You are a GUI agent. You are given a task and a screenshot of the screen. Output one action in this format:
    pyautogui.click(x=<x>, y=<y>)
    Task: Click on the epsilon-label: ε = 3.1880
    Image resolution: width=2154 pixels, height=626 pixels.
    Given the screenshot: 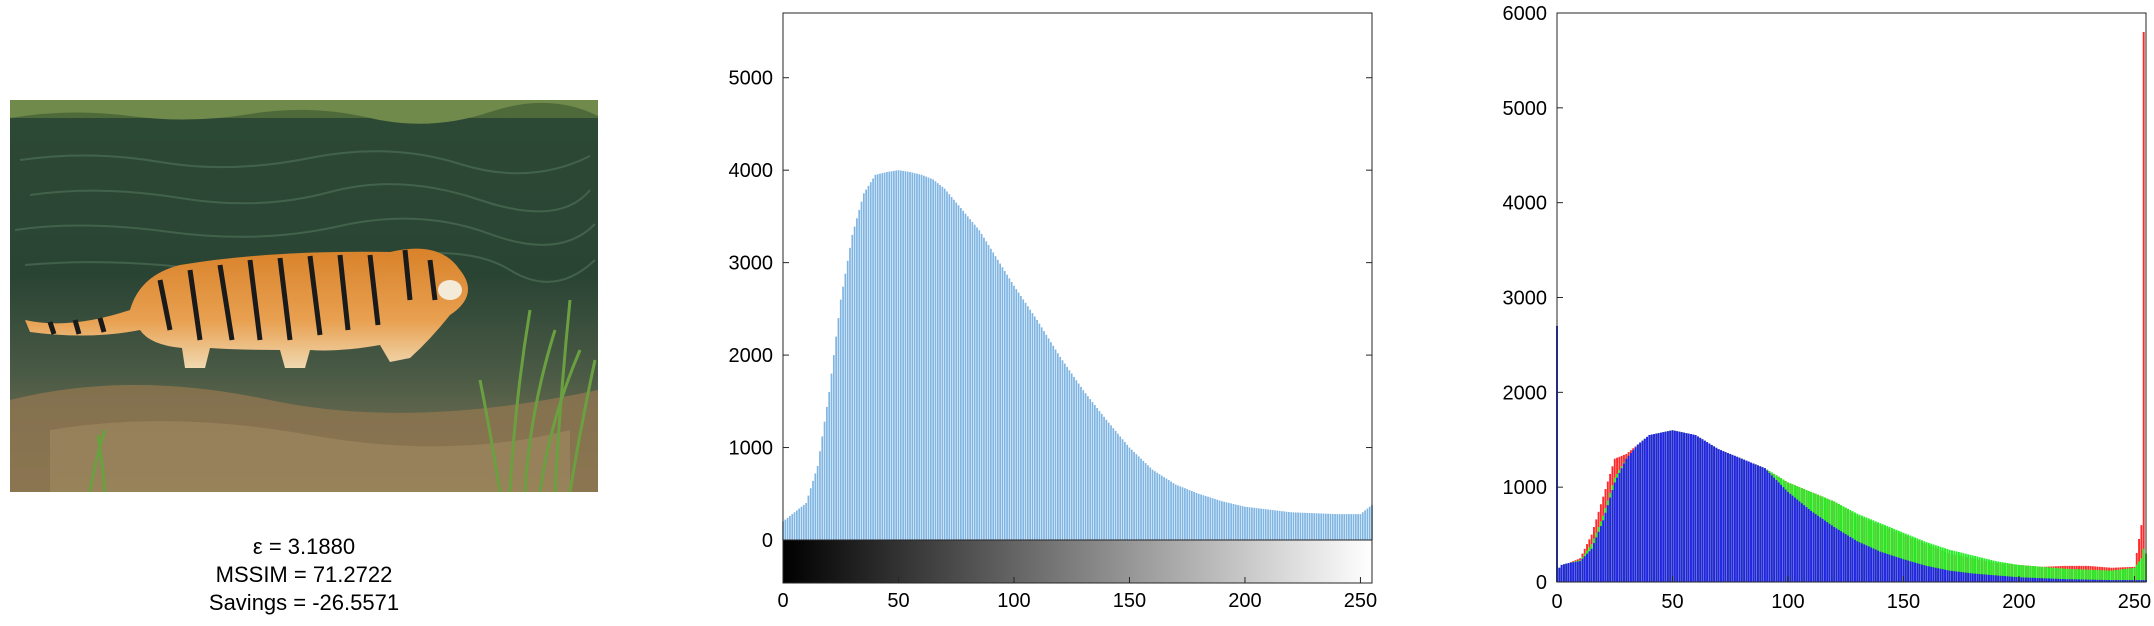 What is the action you would take?
    pyautogui.click(x=304, y=546)
    